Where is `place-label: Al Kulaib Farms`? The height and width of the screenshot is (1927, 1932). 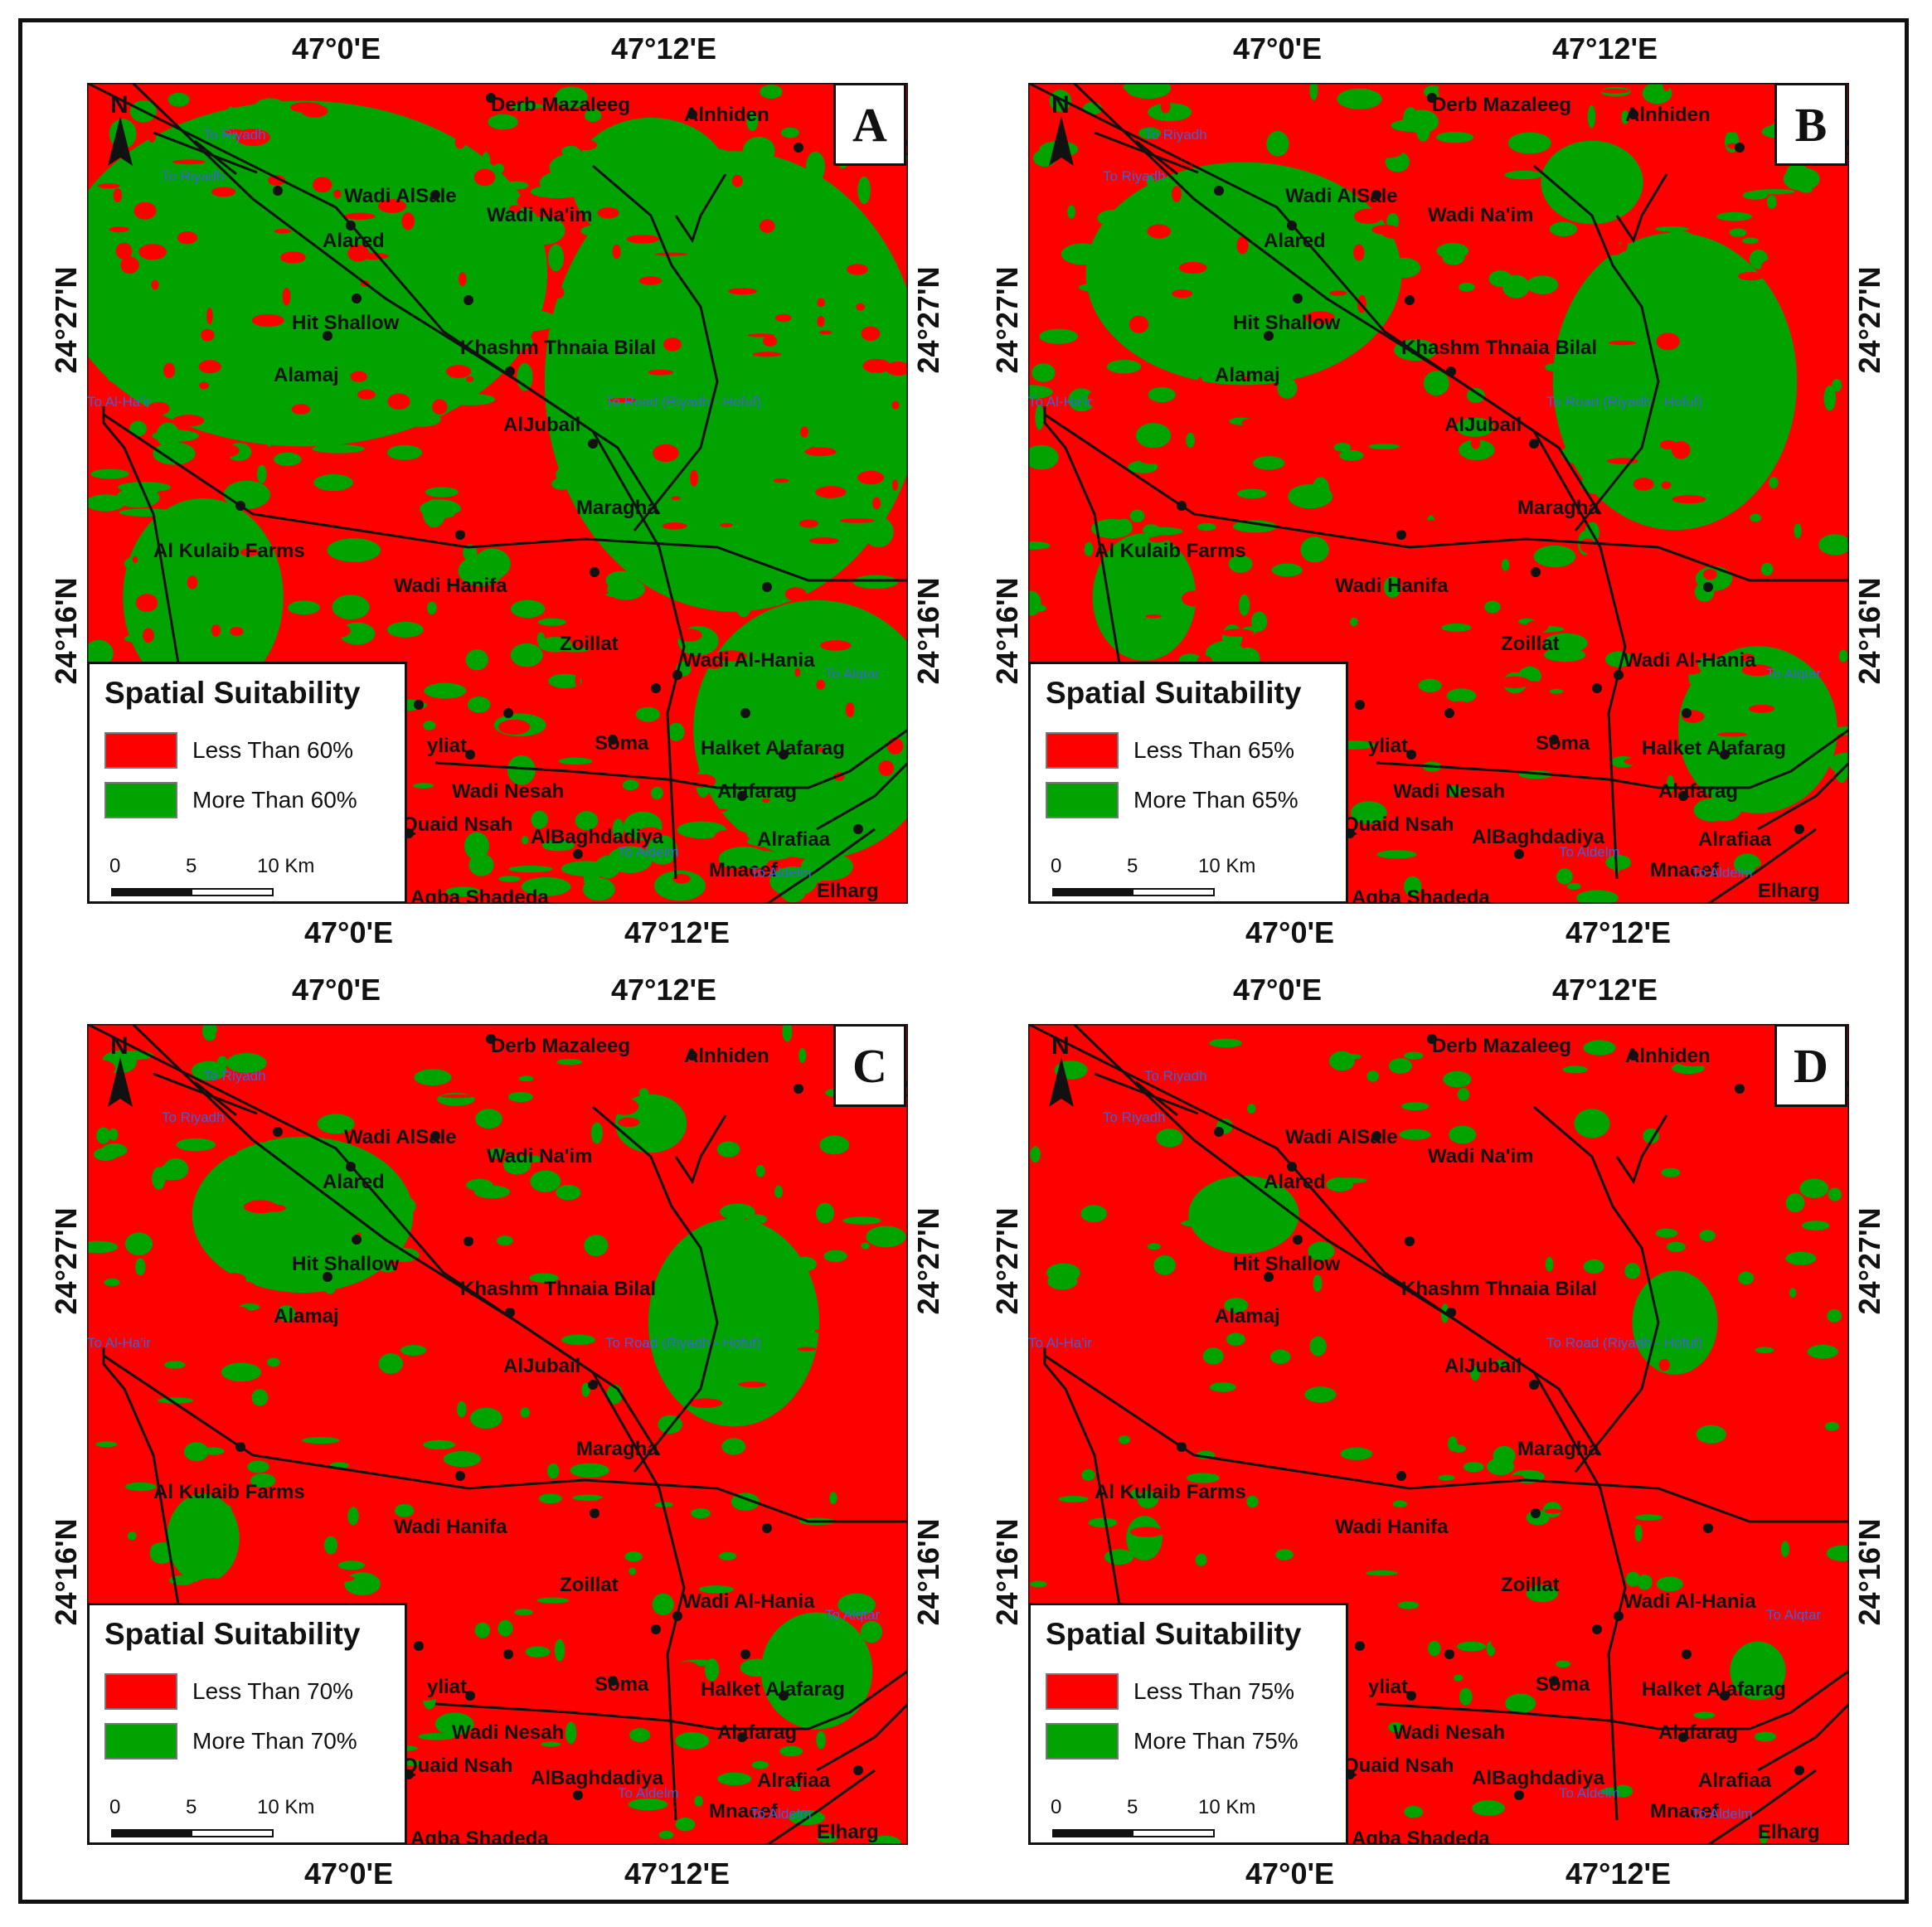
place-label: Al Kulaib Farms is located at coordinates (1170, 1492).